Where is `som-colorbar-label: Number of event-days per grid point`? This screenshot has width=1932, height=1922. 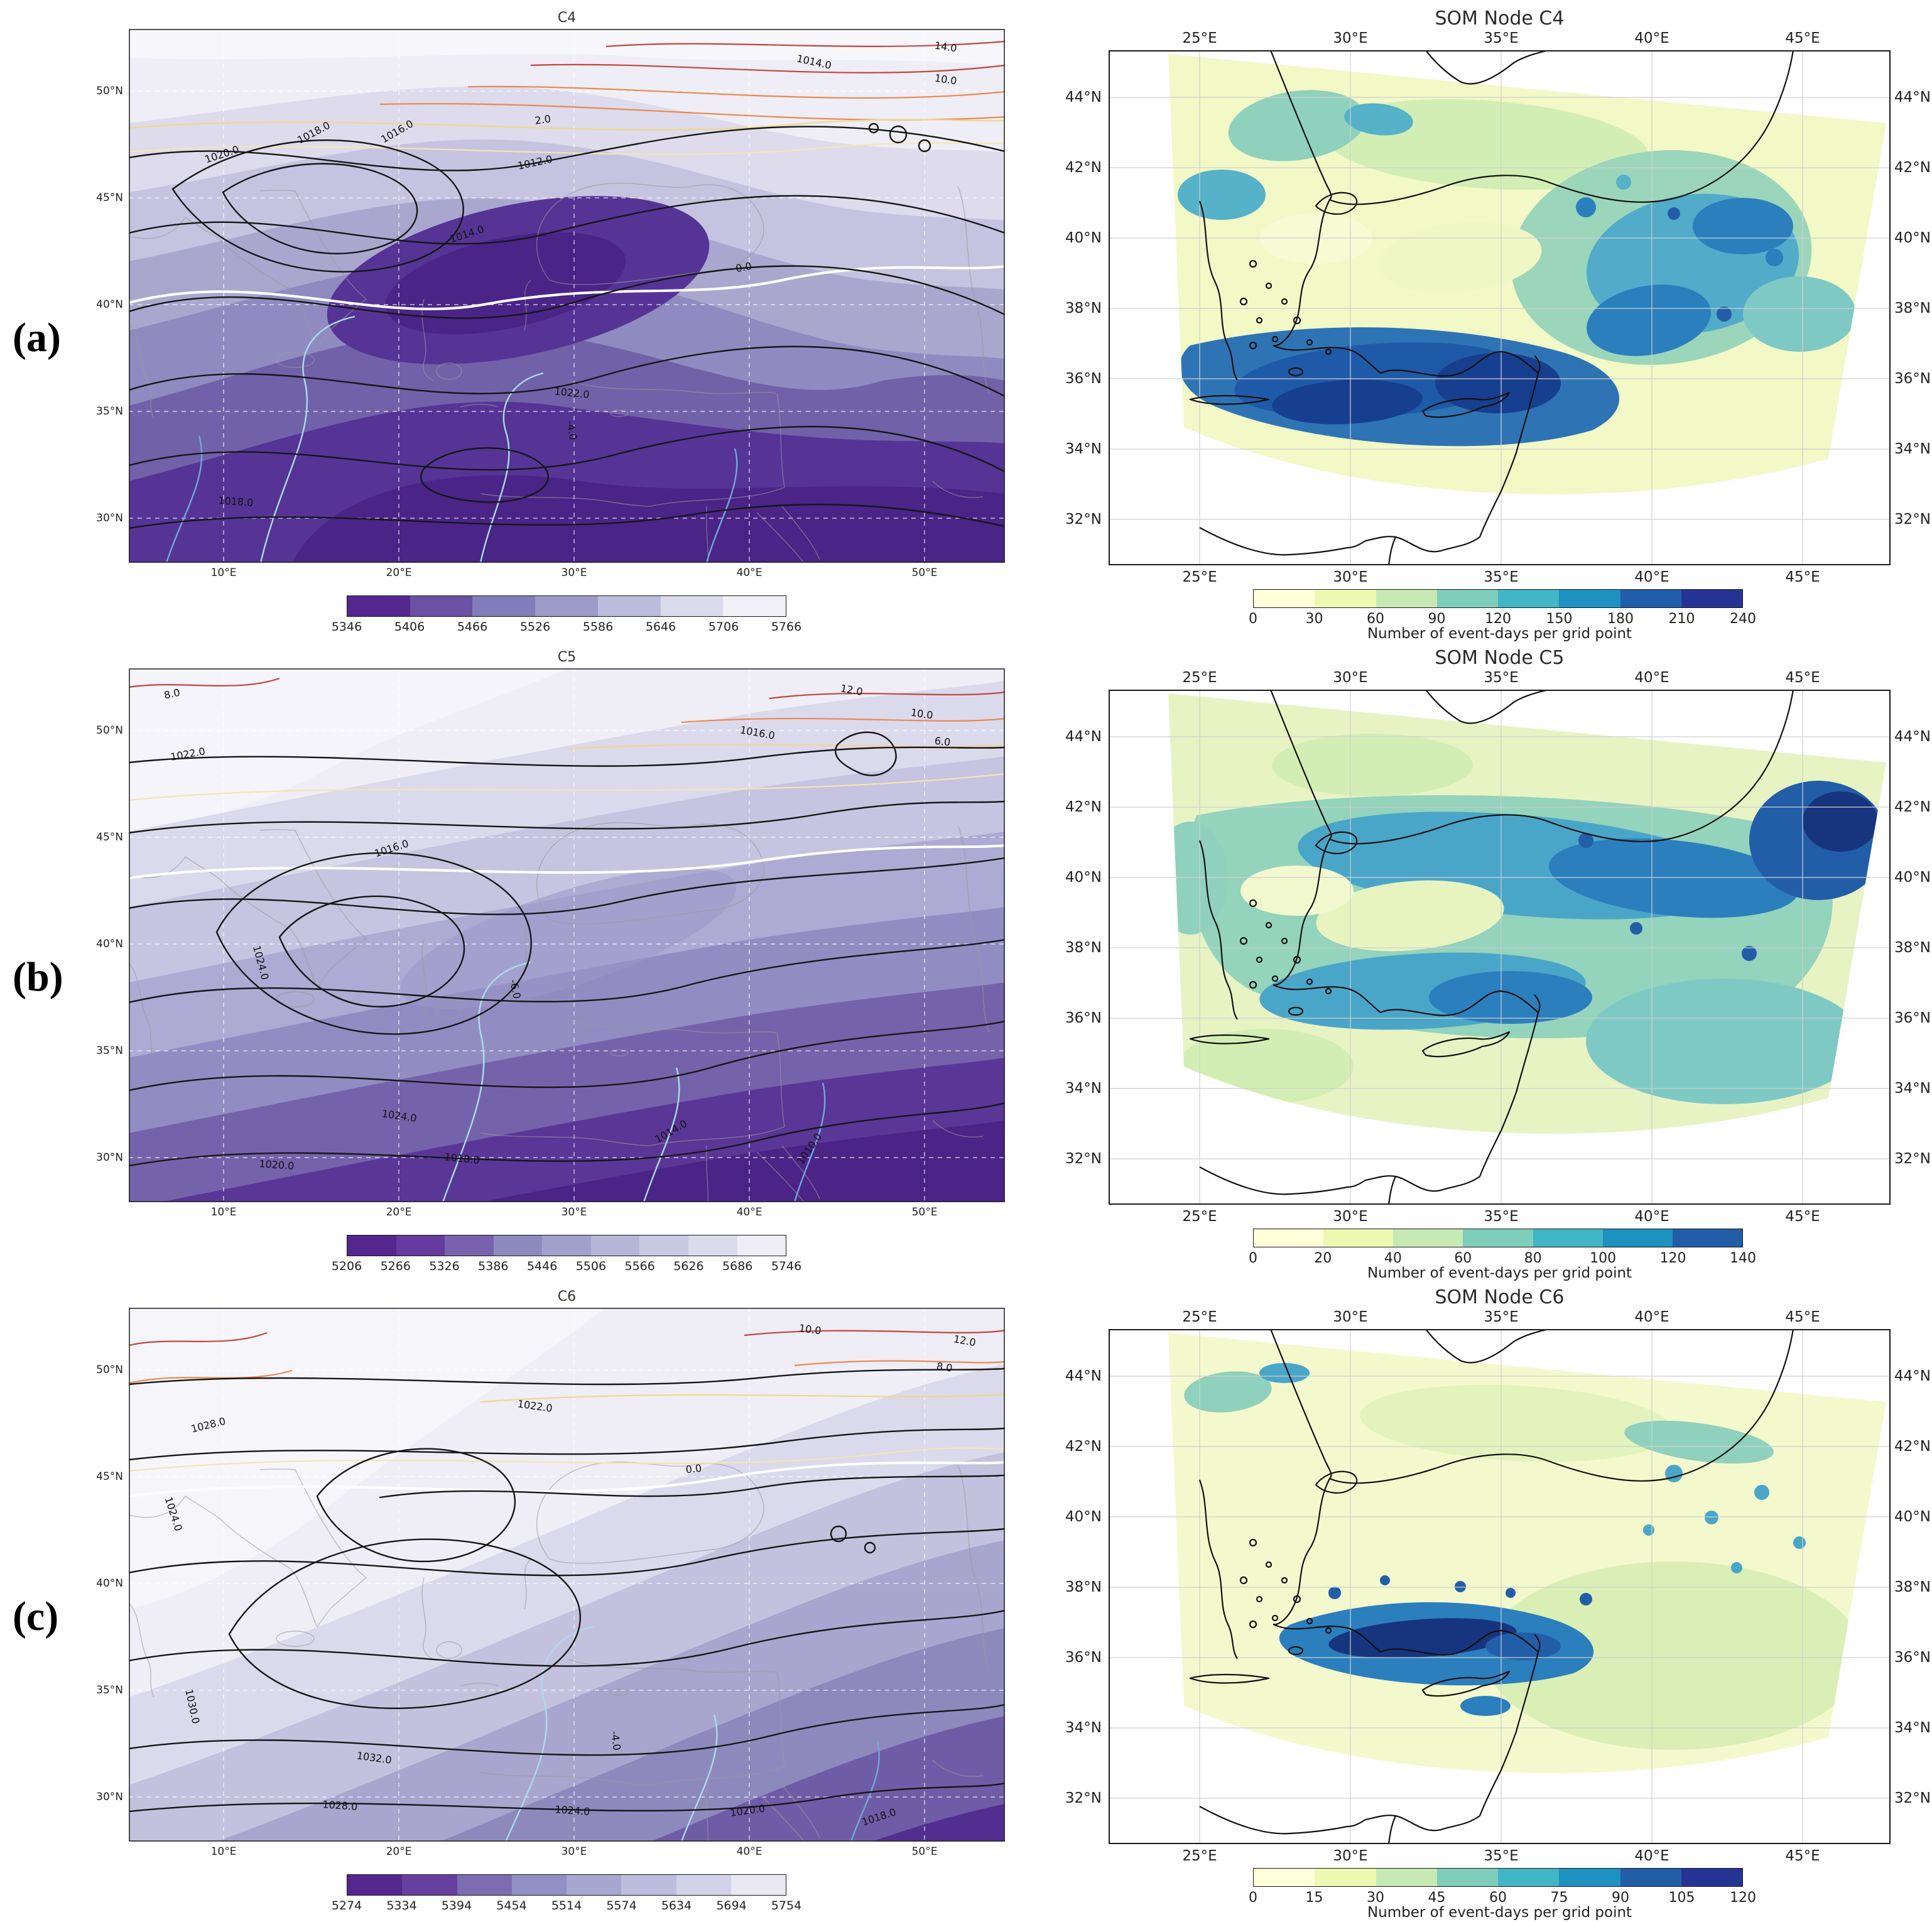
som-colorbar-label: Number of event-days per grid point is located at coordinates (1499, 1273).